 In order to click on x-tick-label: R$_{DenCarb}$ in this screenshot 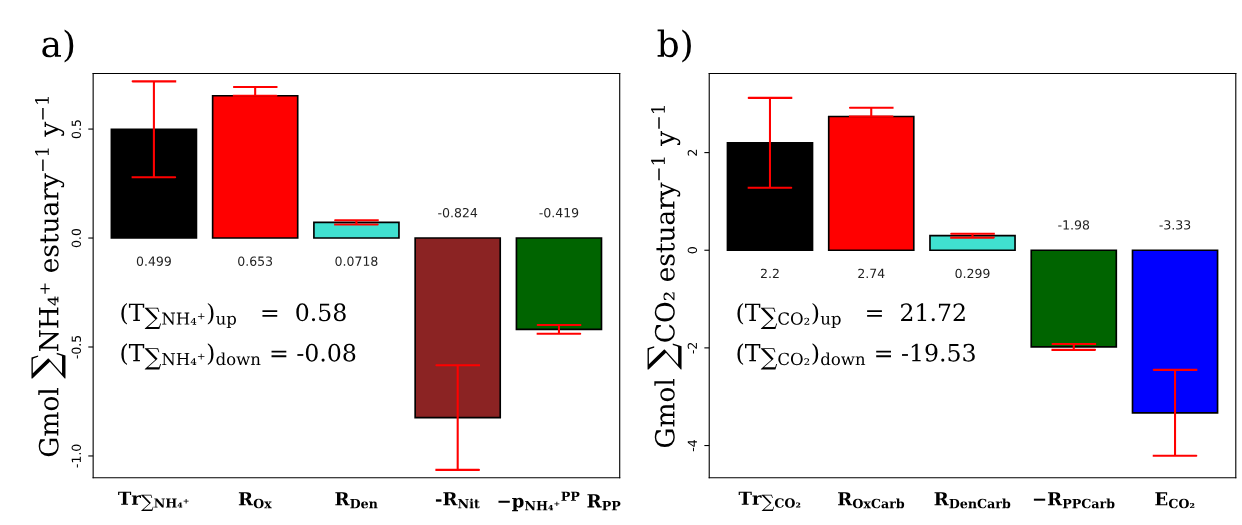, I will do `click(972, 500)`.